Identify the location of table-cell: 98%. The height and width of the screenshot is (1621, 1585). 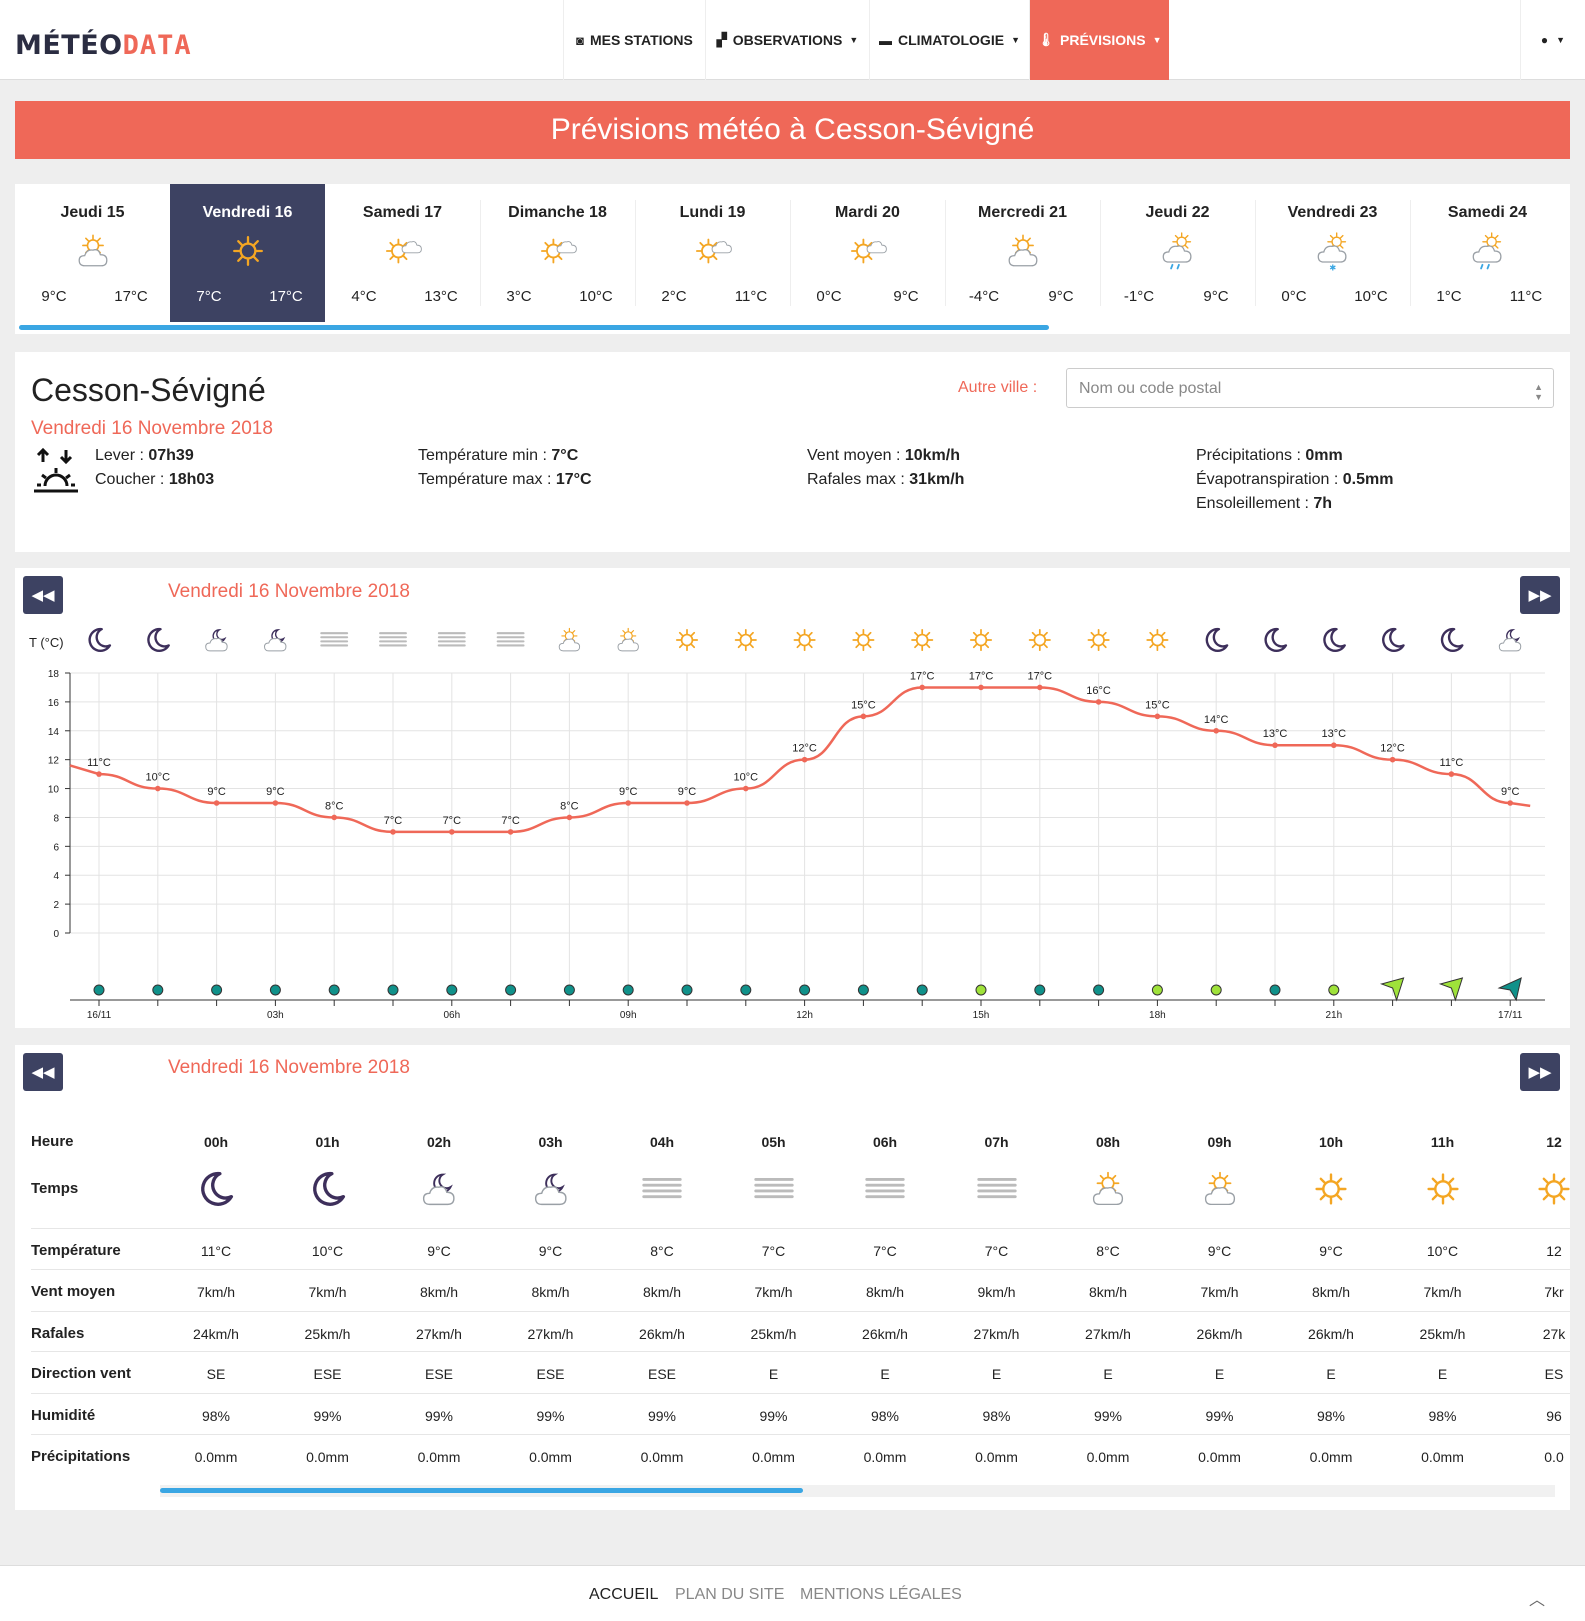
(1442, 1416).